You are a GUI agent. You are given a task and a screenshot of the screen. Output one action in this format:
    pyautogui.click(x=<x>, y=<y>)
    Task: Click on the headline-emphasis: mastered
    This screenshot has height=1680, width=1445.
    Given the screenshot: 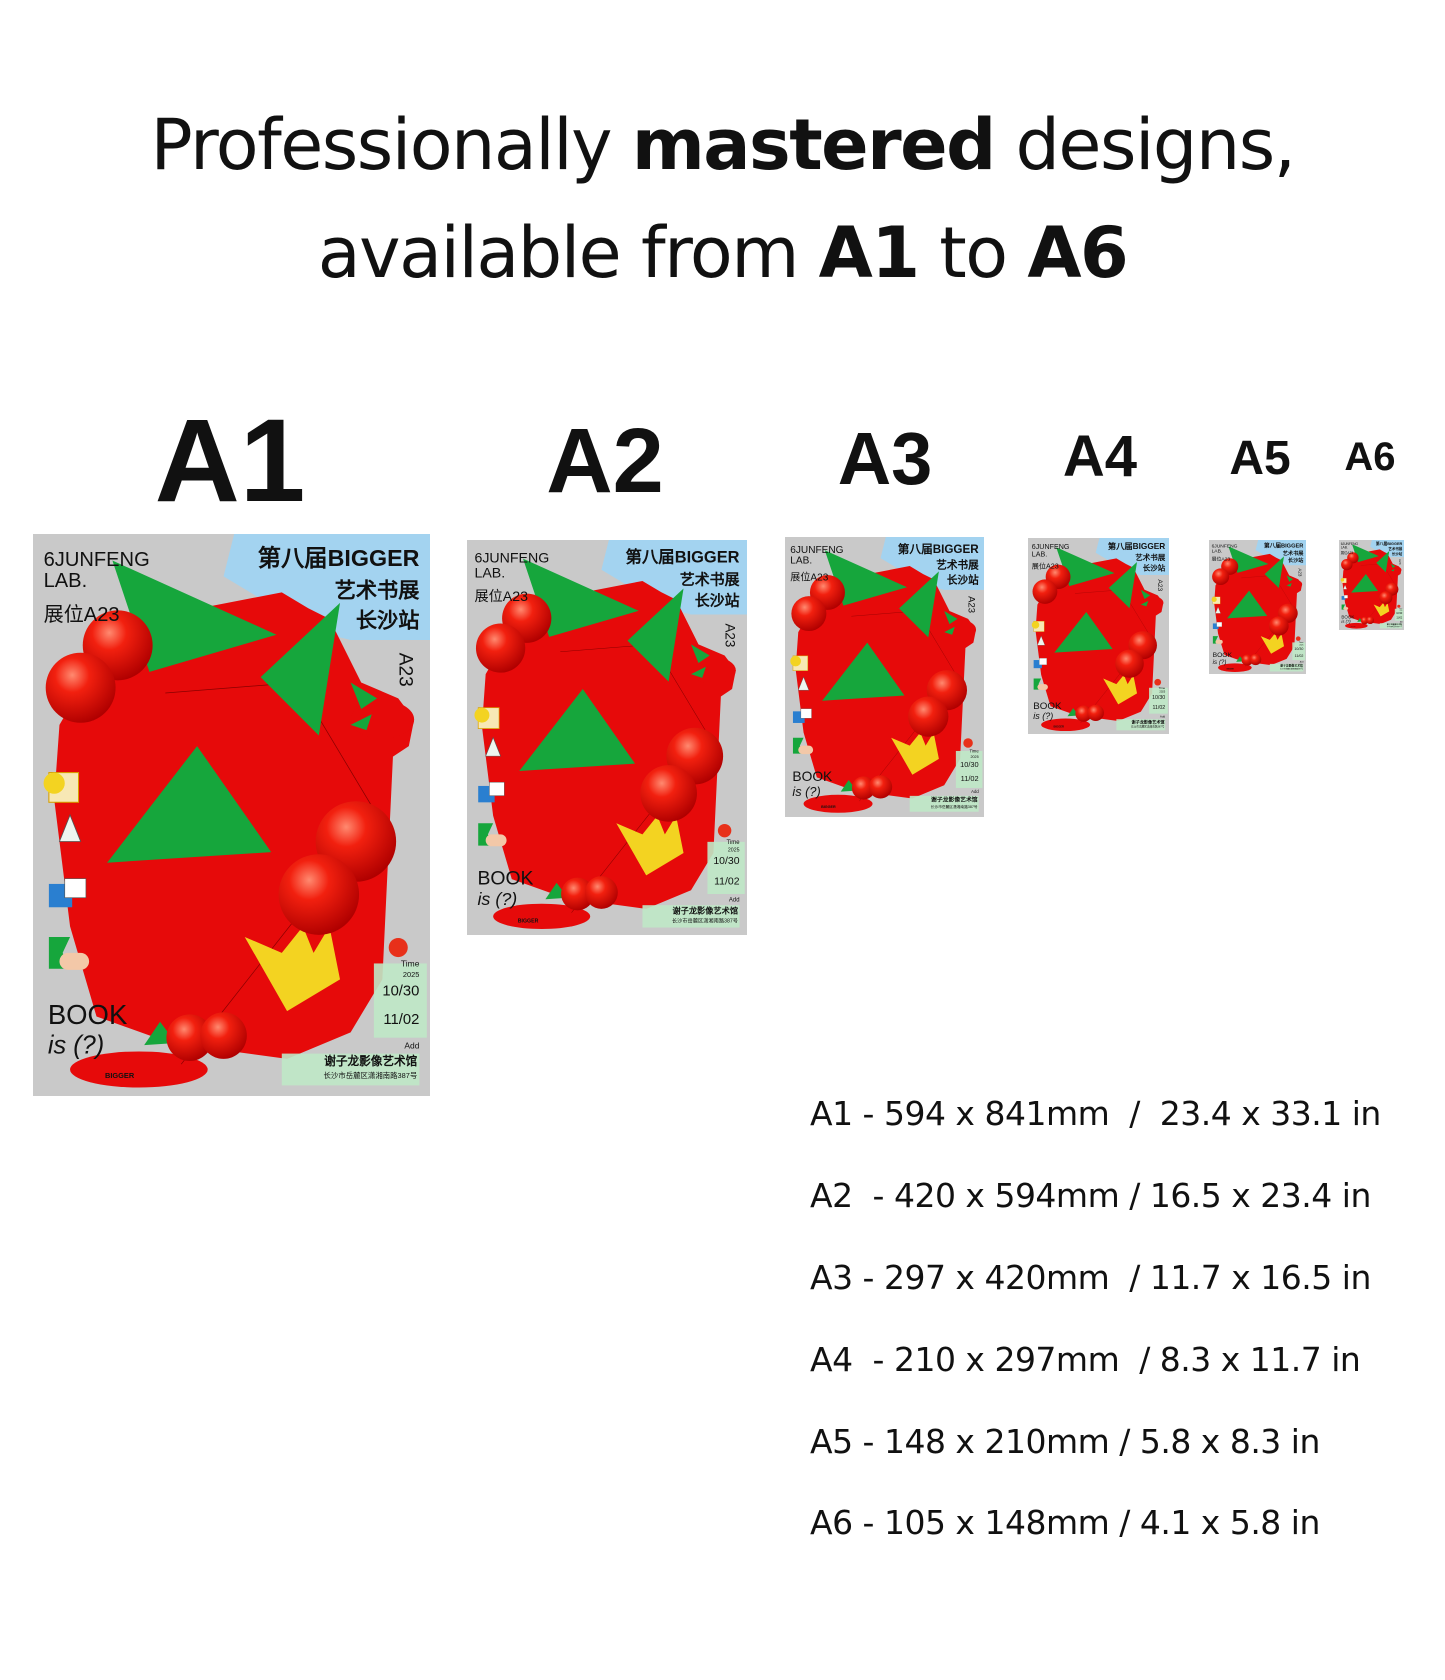 What is the action you would take?
    pyautogui.click(x=813, y=145)
    